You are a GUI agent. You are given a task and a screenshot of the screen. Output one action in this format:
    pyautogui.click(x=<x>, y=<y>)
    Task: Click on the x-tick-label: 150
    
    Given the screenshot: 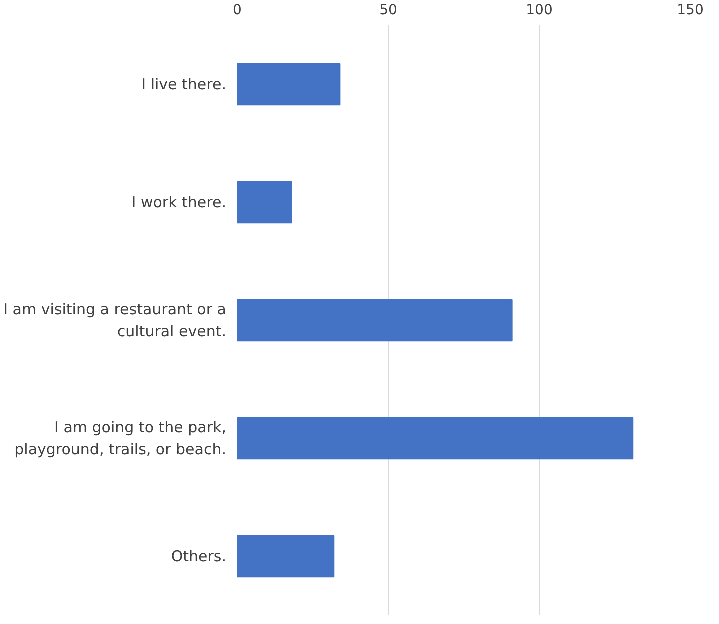 What is the action you would take?
    pyautogui.click(x=690, y=10)
    